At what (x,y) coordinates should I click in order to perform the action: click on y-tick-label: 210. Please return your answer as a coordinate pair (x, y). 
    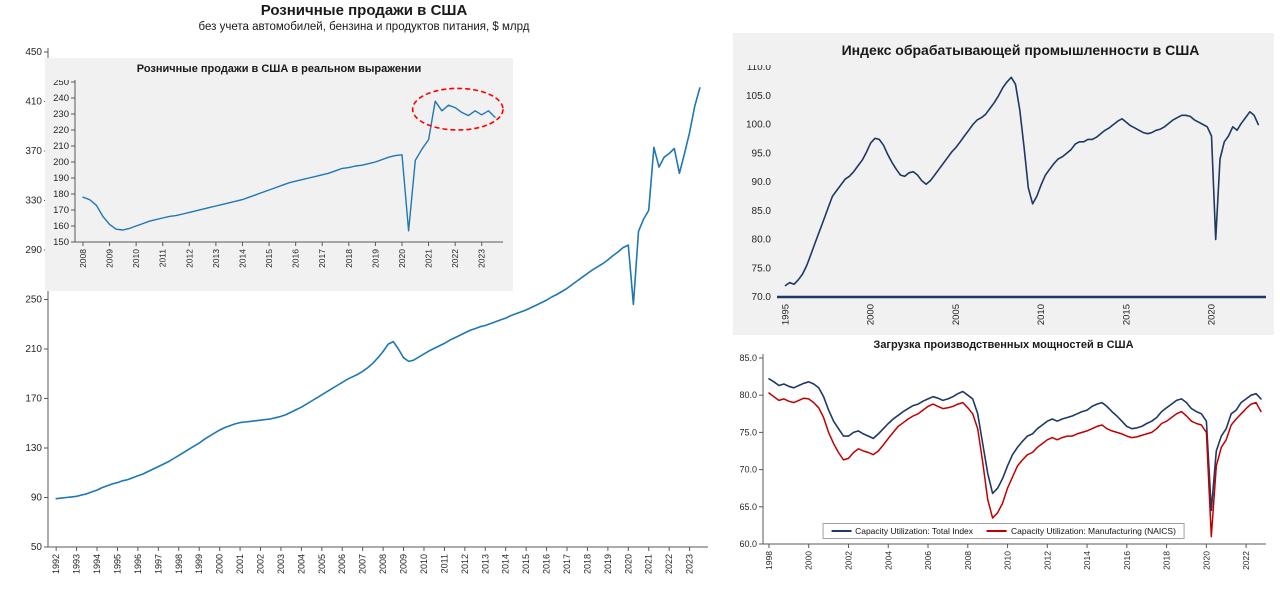
    Looking at the image, I should click on (33, 349).